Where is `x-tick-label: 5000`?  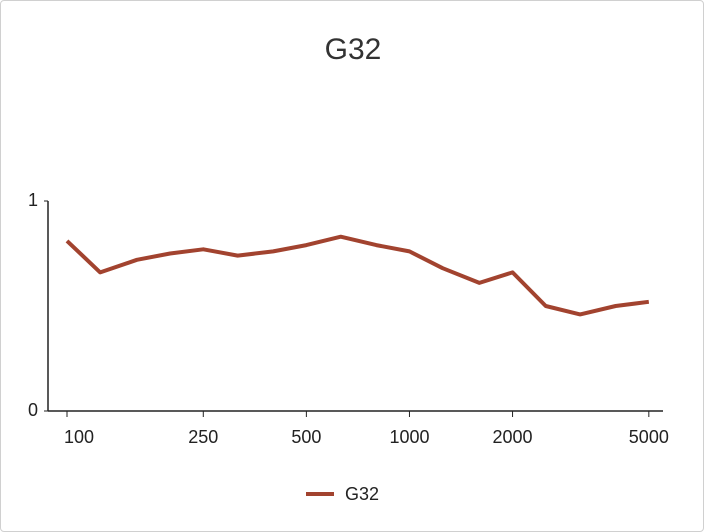
x-tick-label: 5000 is located at coordinates (649, 437).